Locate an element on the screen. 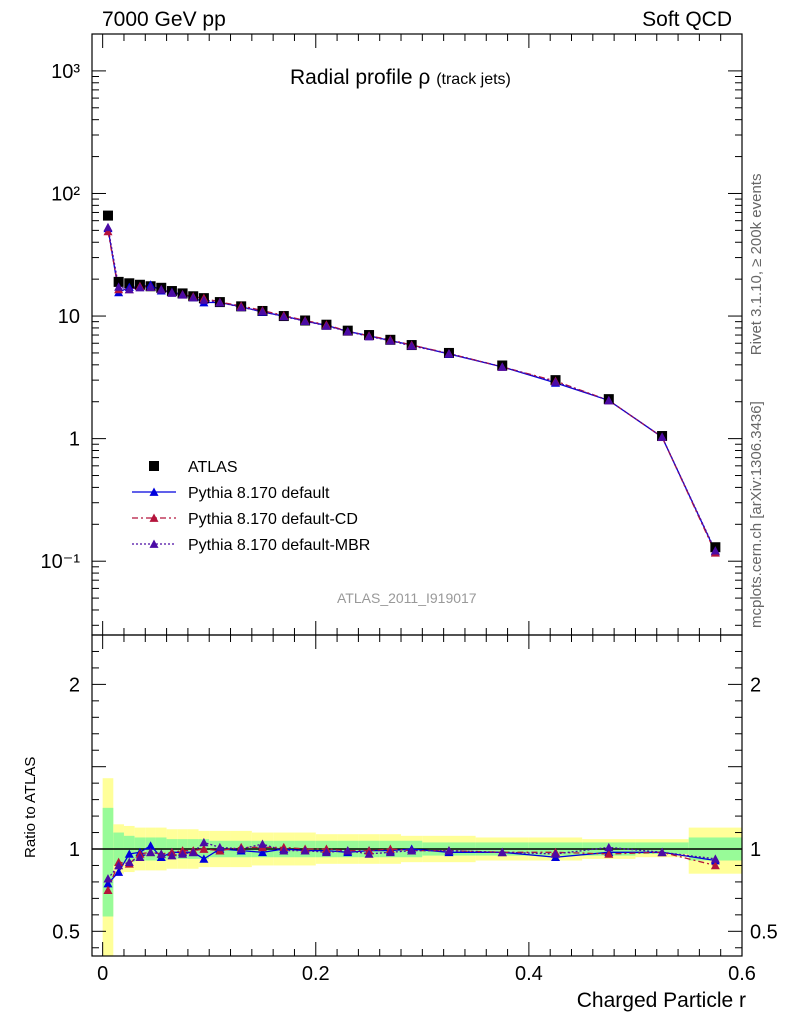 This screenshot has height=1024, width=786. band-inner-bin is located at coordinates (108, 862).